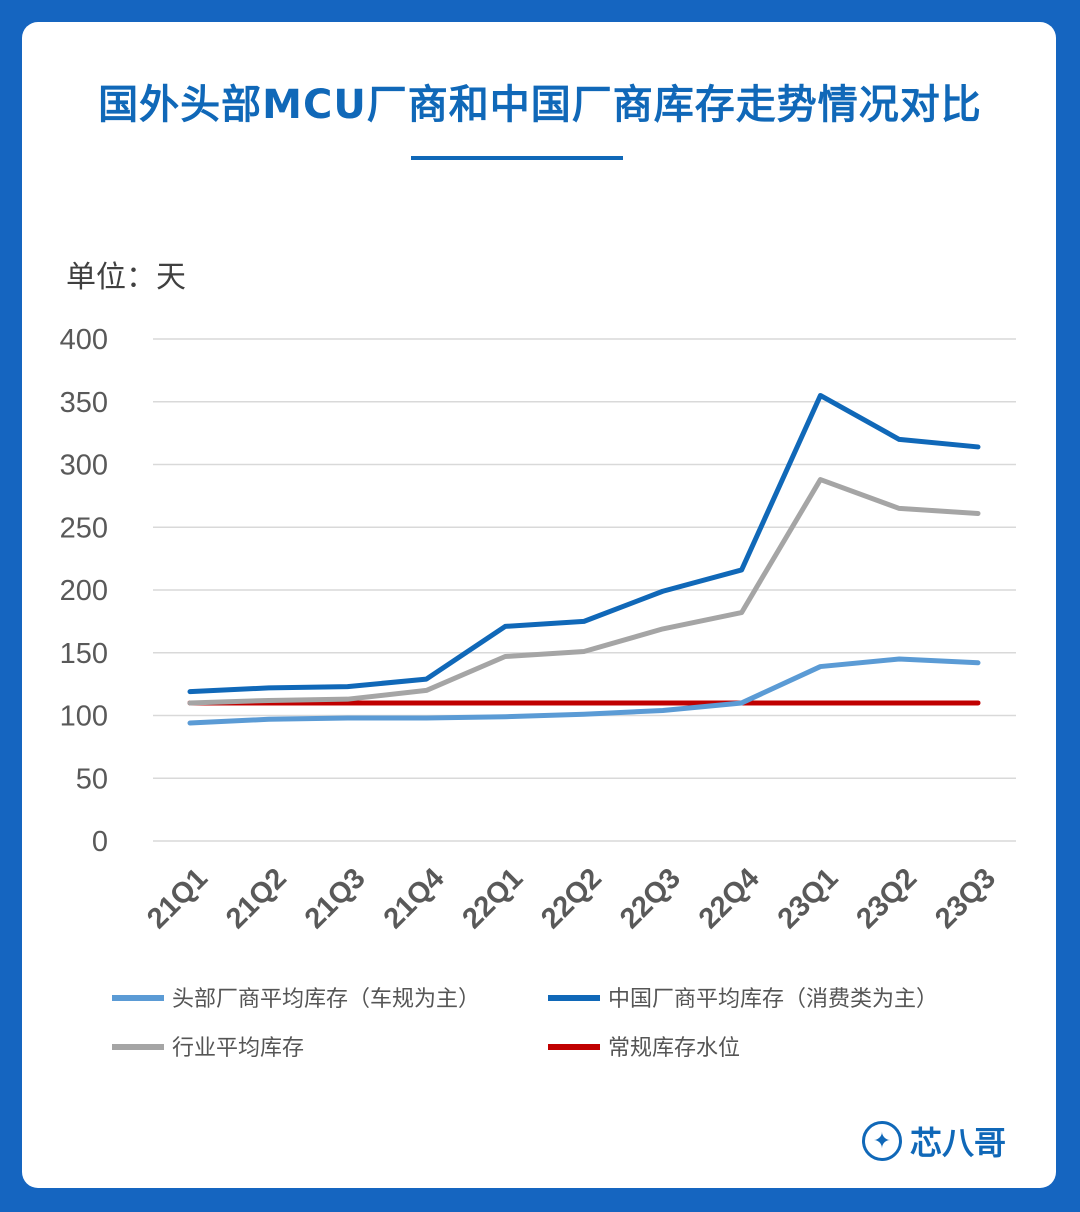 The height and width of the screenshot is (1212, 1080). I want to click on x-tick-label: 21Q1, so click(177, 898).